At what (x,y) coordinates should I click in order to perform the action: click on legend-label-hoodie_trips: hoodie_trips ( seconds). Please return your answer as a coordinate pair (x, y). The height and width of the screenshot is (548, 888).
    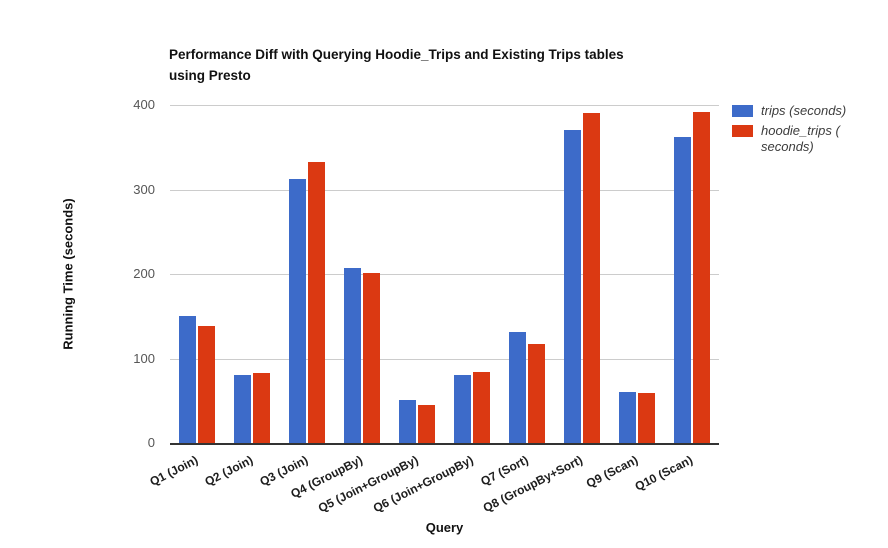
    Looking at the image, I should click on (800, 138).